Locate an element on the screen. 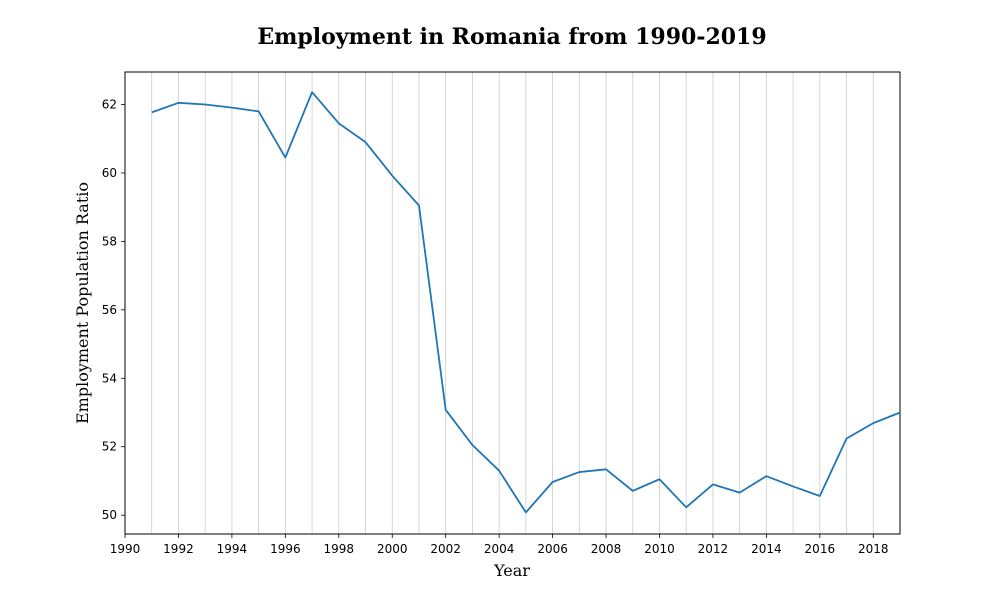 This screenshot has height=600, width=1000. x-tick-label: 1996 is located at coordinates (285, 549).